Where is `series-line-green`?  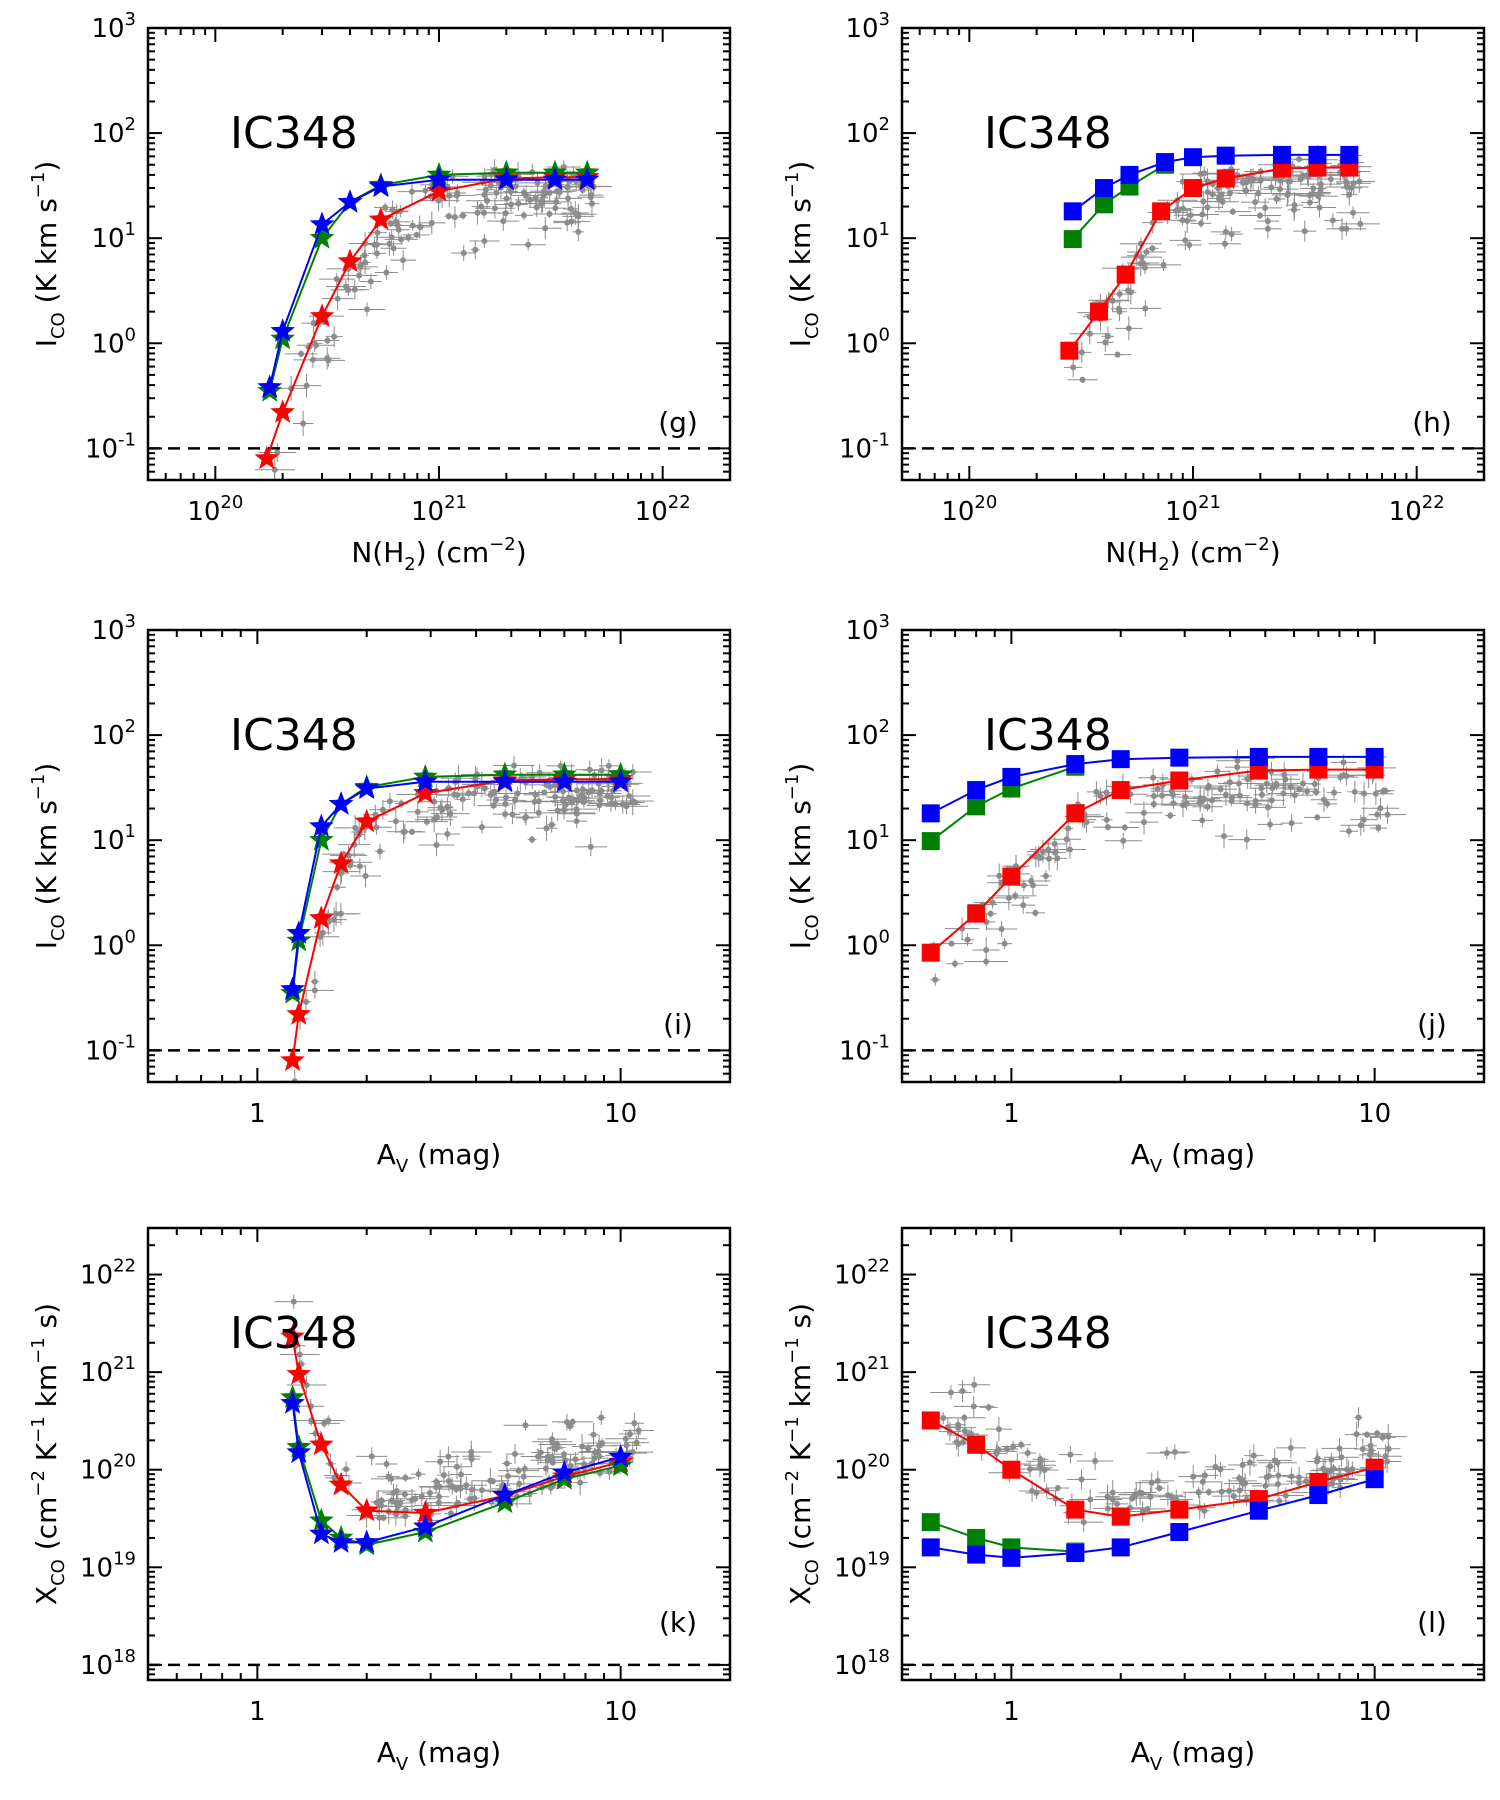 series-line-green is located at coordinates (1119, 201).